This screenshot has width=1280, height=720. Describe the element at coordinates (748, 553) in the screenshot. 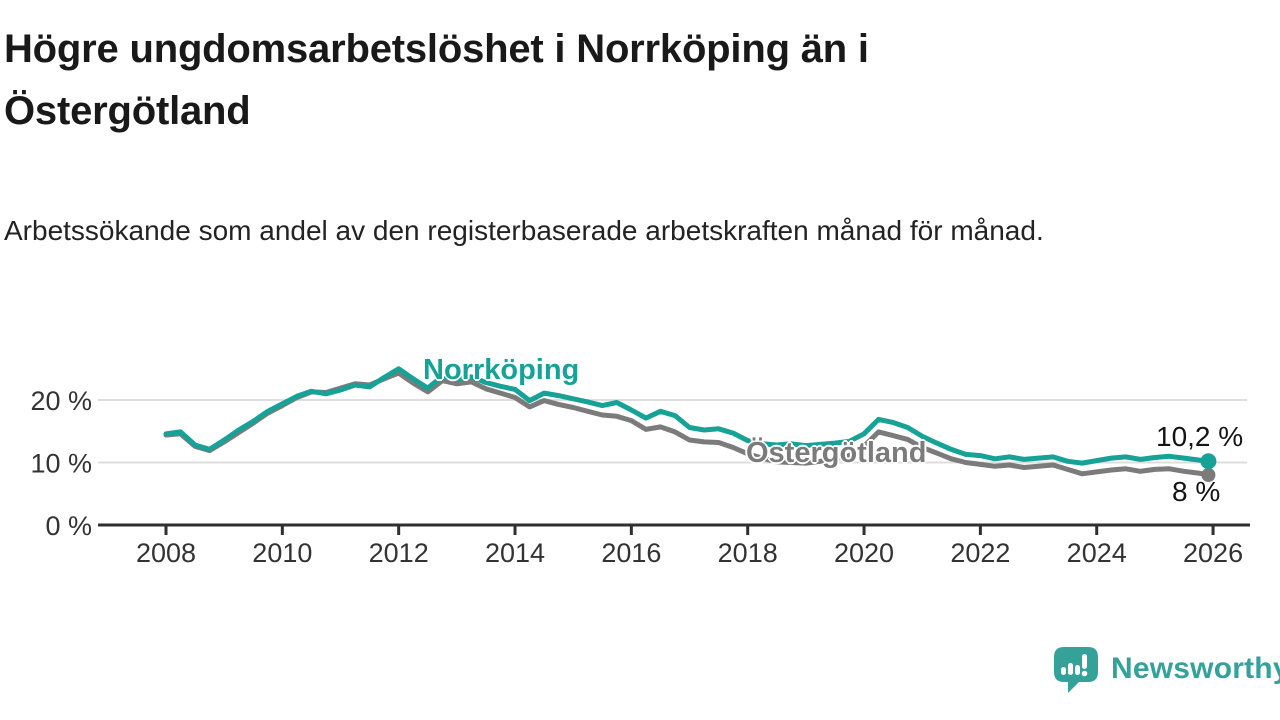

I see `x-tick-label-2018: 2018` at that location.